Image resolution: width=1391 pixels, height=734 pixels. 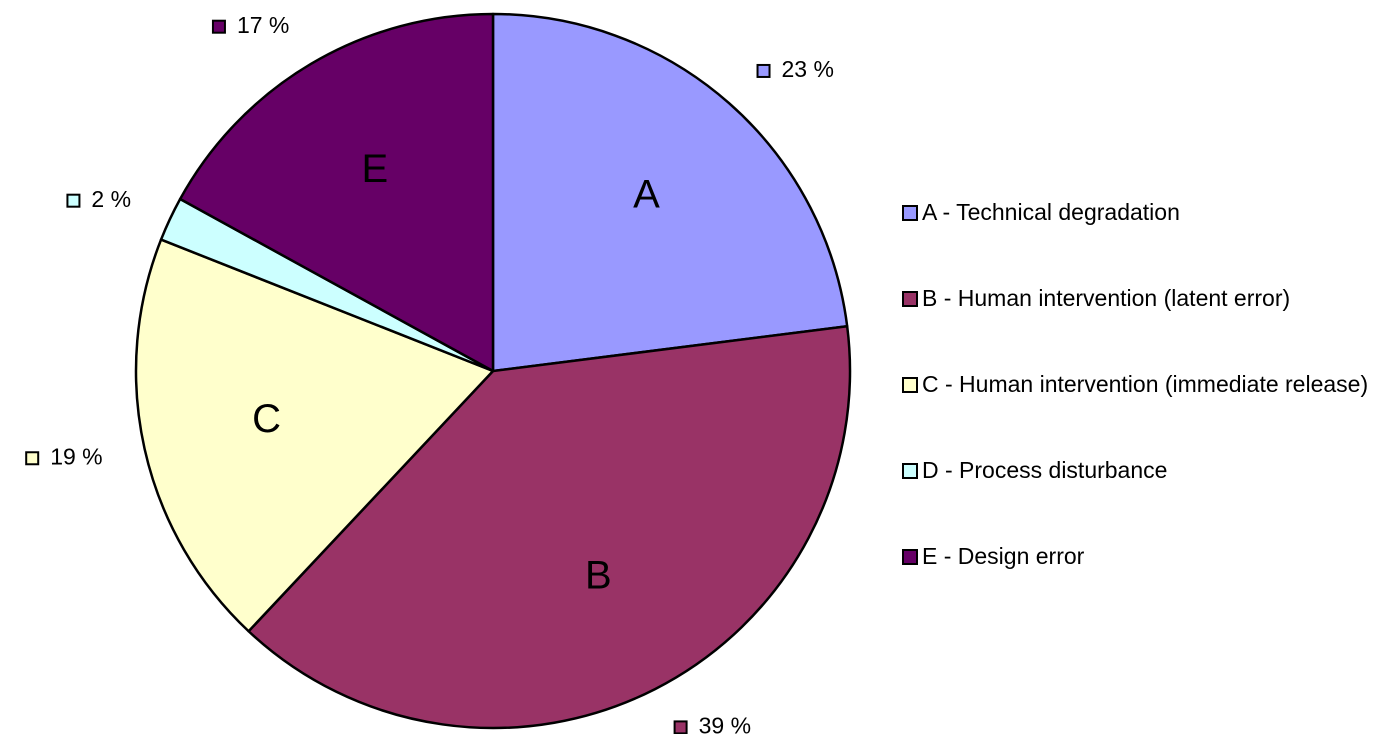 What do you see at coordinates (1146, 497) in the screenshot?
I see `legend-item: D - Process disturbance` at bounding box center [1146, 497].